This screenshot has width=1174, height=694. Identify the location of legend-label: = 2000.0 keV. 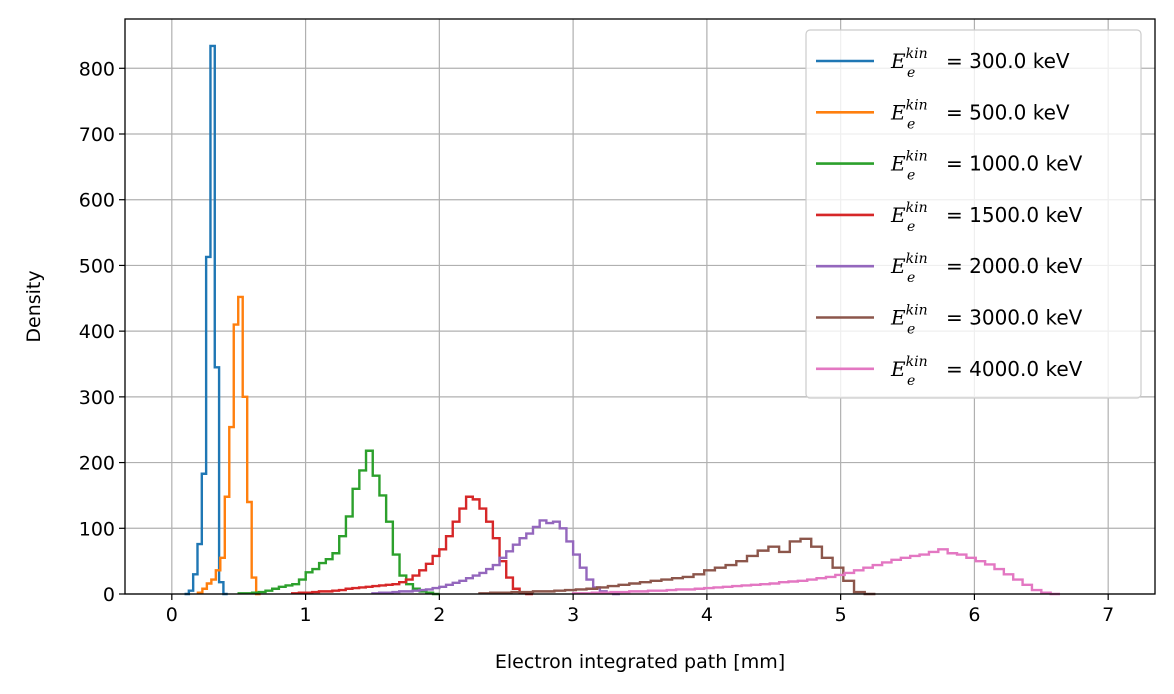
(1014, 266).